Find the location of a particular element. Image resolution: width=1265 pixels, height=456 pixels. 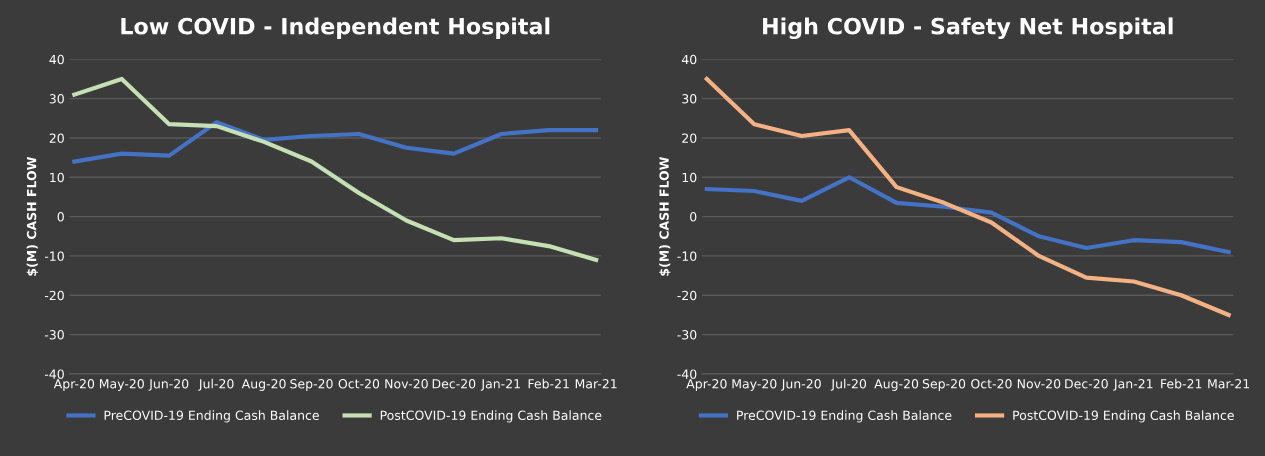

chart-title: Low COVID - Independent Hospital is located at coordinates (335, 28).